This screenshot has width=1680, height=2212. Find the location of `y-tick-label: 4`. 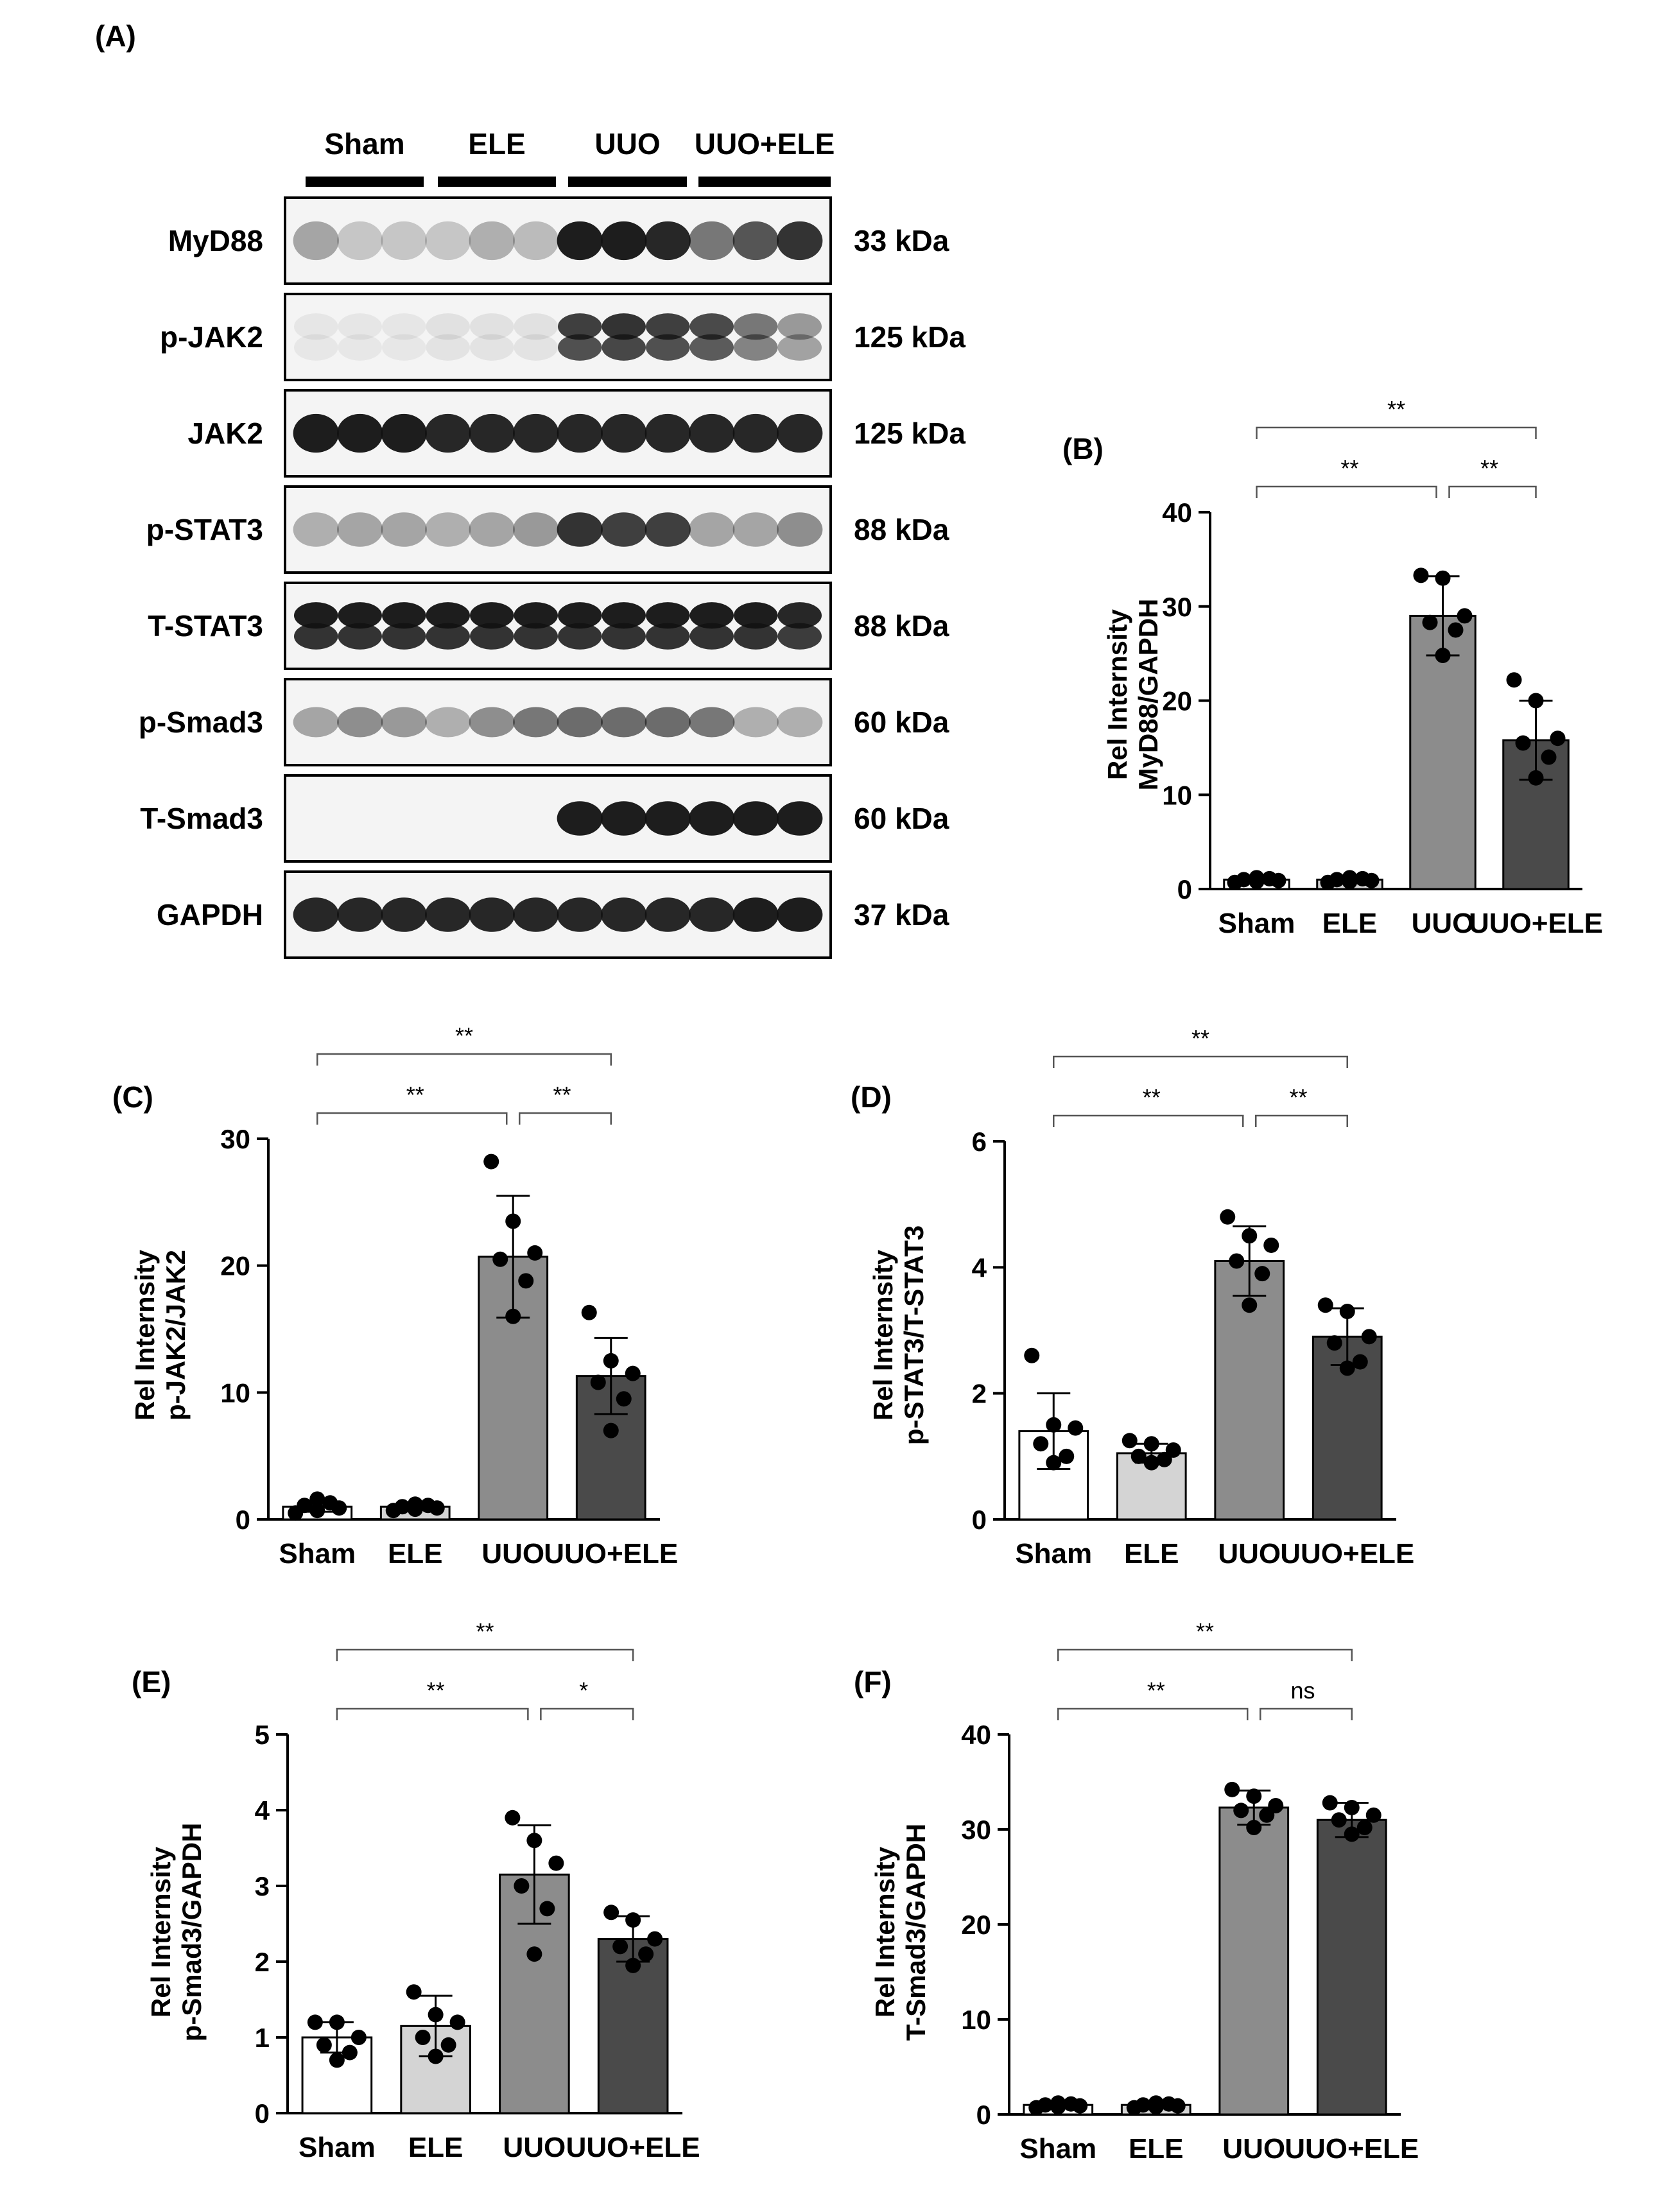

y-tick-label: 4 is located at coordinates (980, 1267).